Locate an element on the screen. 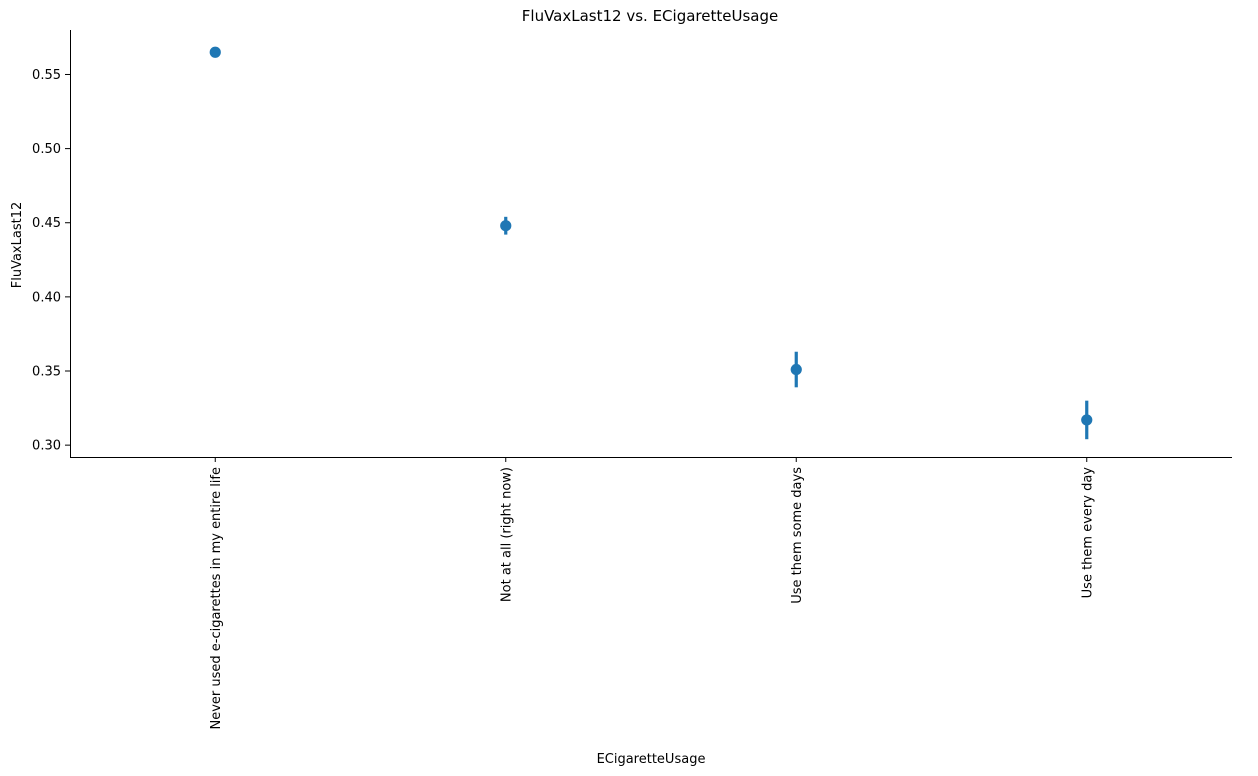  y-axis-title: FluVaxLast12 is located at coordinates (17, 245).